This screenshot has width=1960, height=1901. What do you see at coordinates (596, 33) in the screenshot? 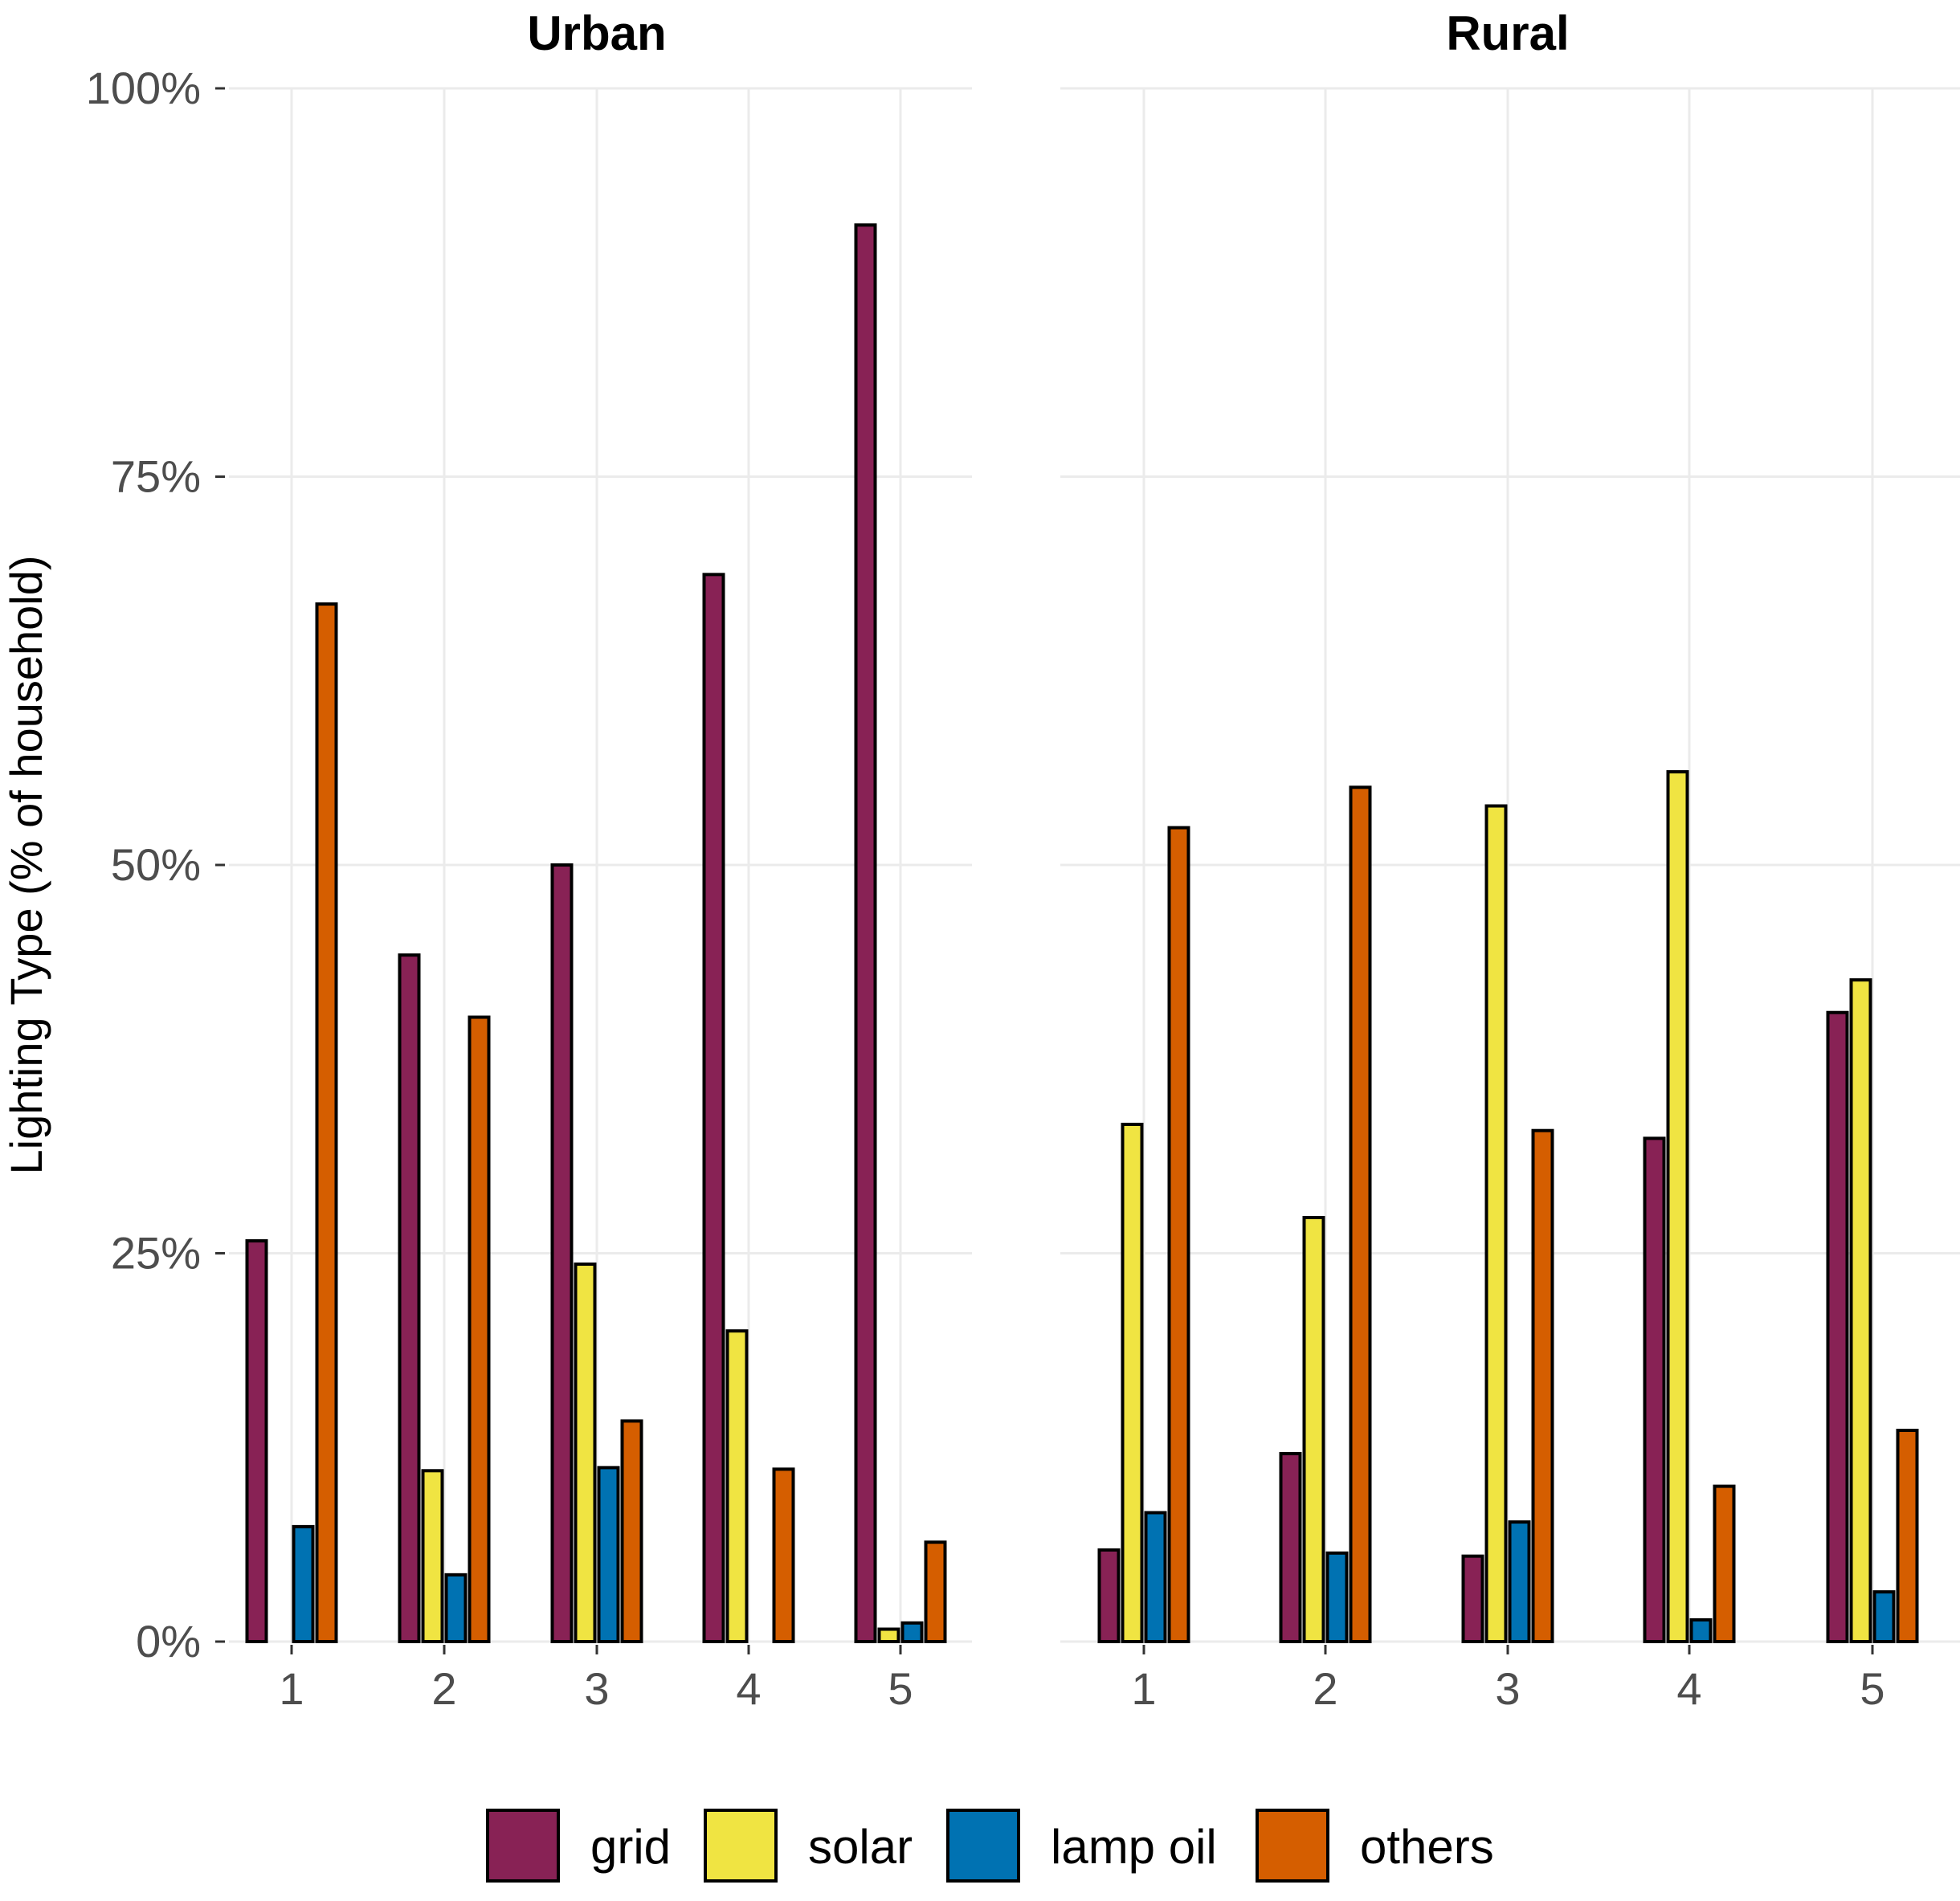
I see `facet-title-urban: Urban` at bounding box center [596, 33].